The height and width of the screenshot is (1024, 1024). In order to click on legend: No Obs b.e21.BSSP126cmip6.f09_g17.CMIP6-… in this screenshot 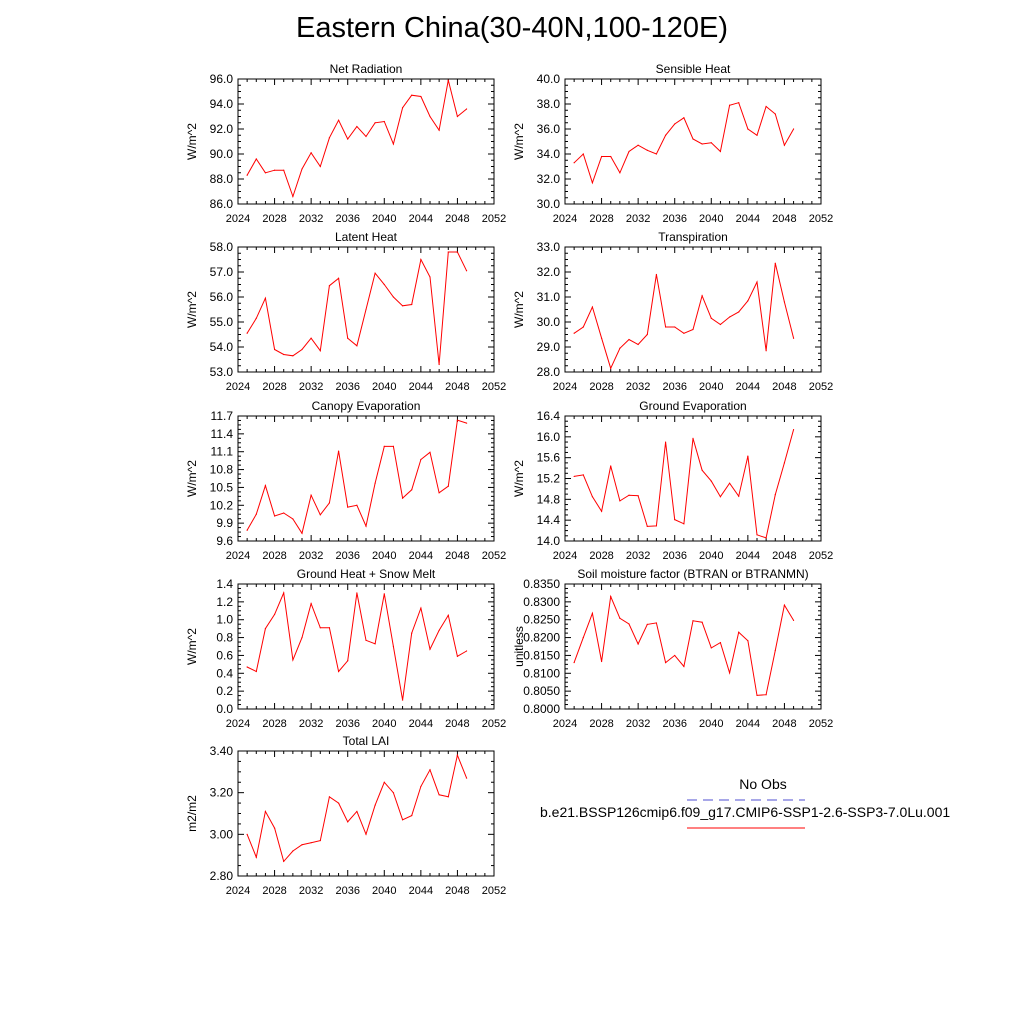, I will do `click(740, 803)`.